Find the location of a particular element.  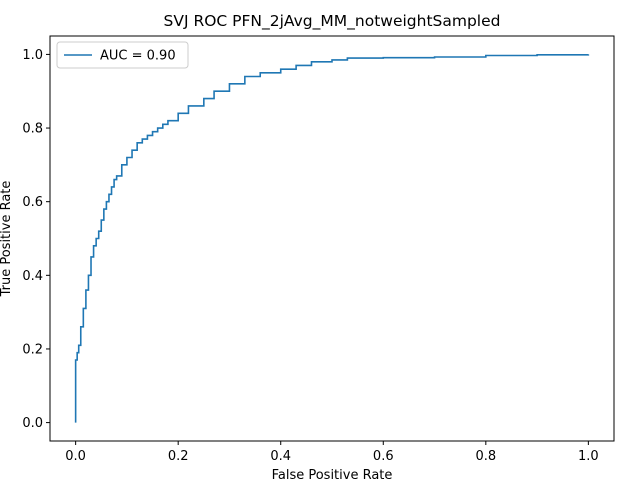

x-tick-label: 0.8 is located at coordinates (485, 456).